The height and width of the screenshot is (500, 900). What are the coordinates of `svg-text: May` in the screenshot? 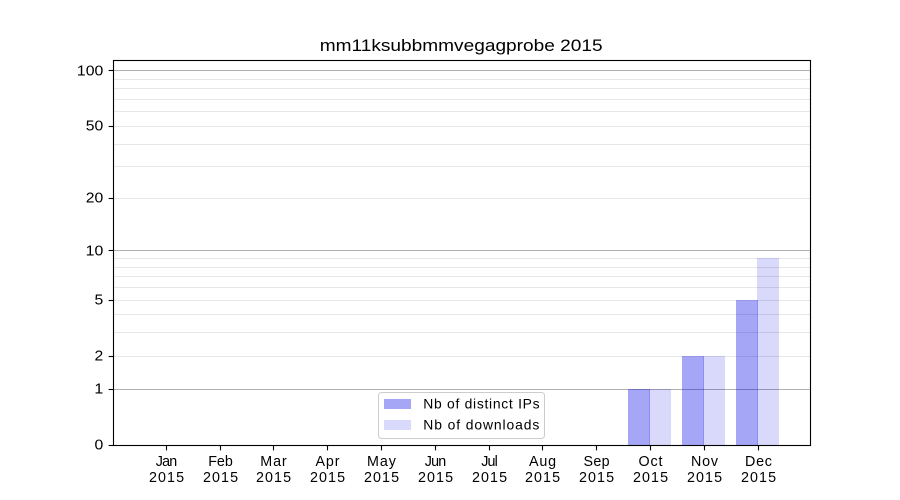 It's located at (382, 462).